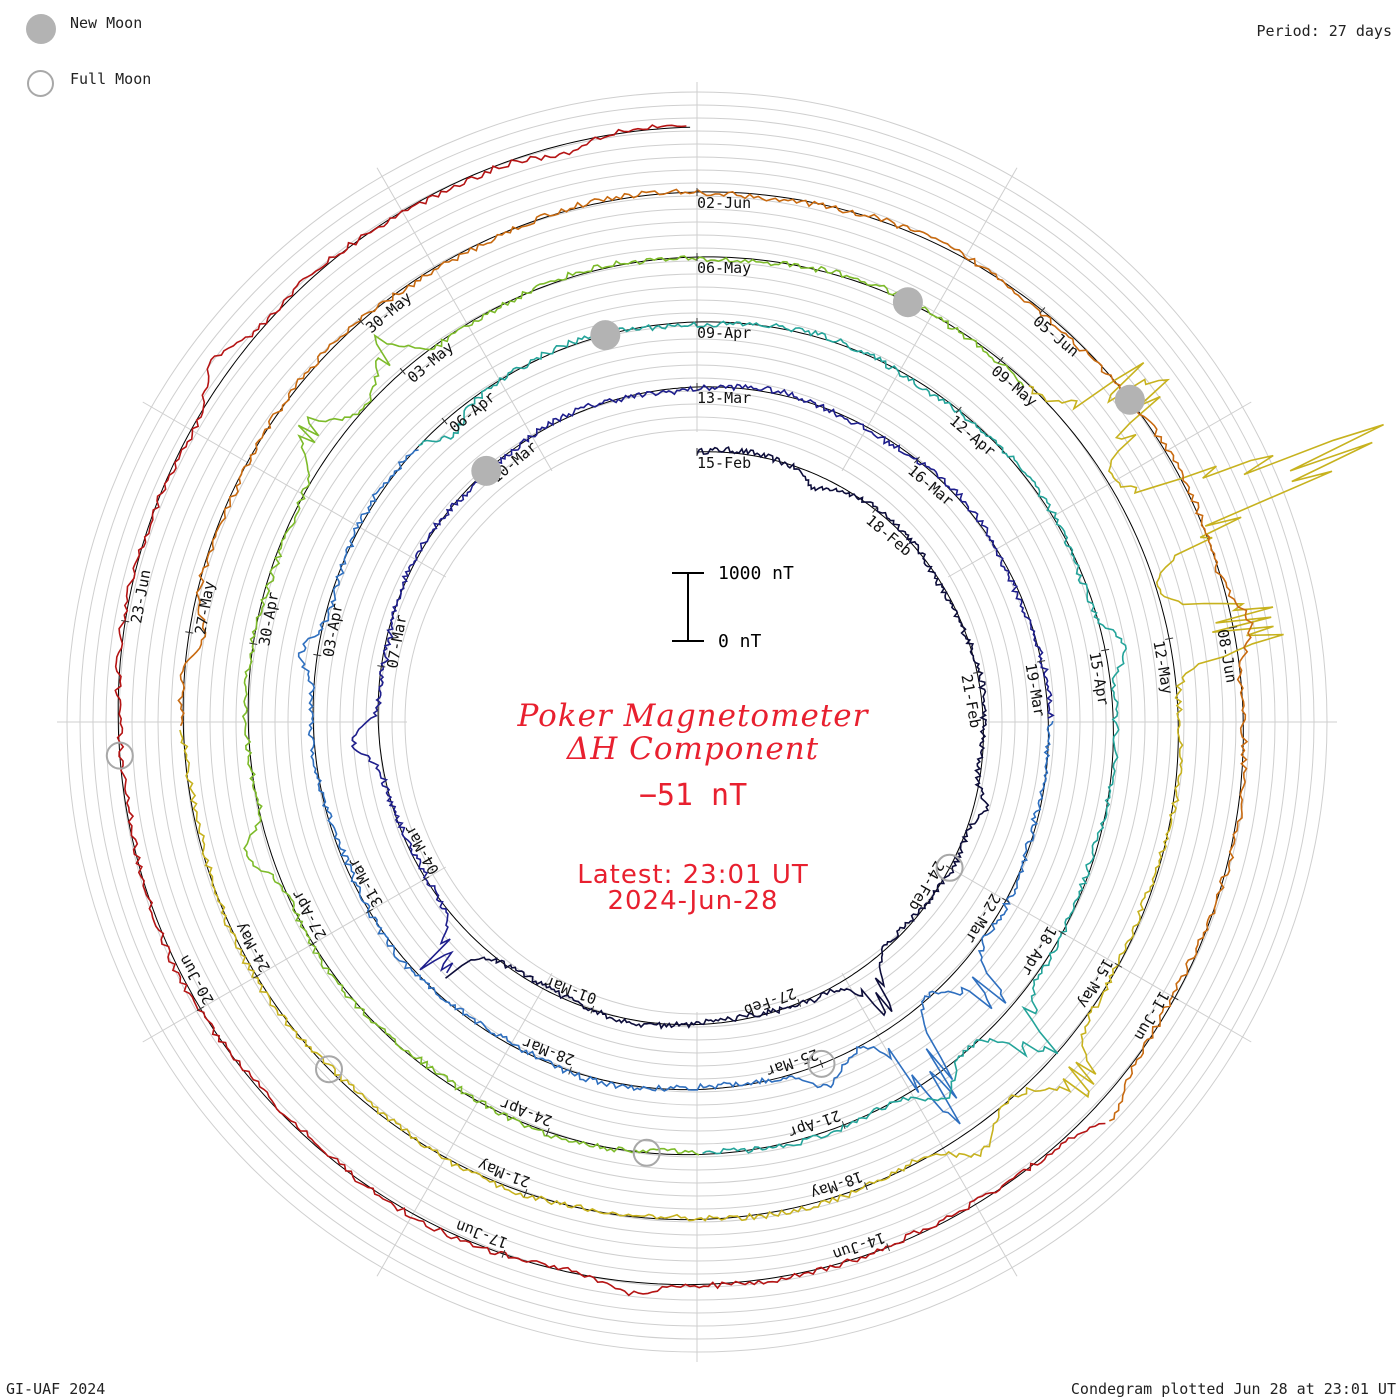 The width and height of the screenshot is (1400, 1400). What do you see at coordinates (693, 716) in the screenshot?
I see `chart-title: Poker Magnetometer` at bounding box center [693, 716].